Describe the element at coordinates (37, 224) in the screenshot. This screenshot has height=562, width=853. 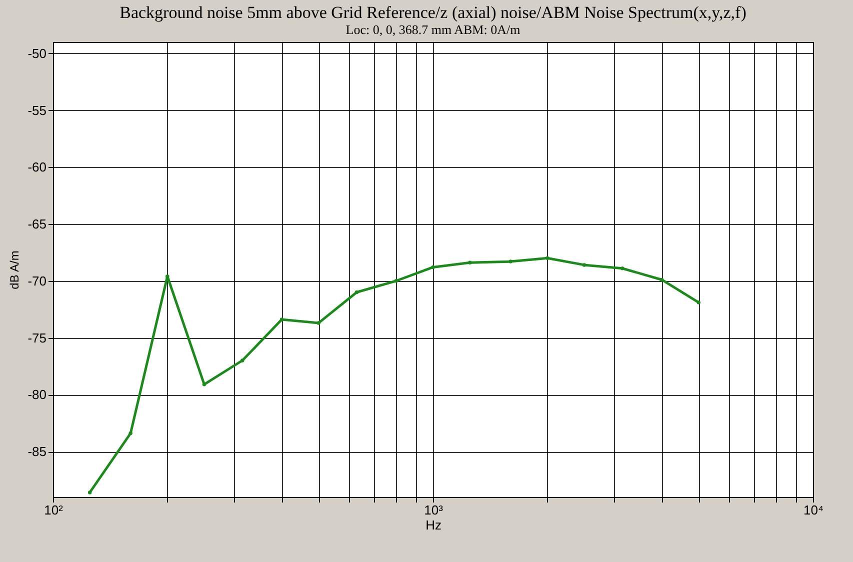
I see `y-tick-label: -65` at that location.